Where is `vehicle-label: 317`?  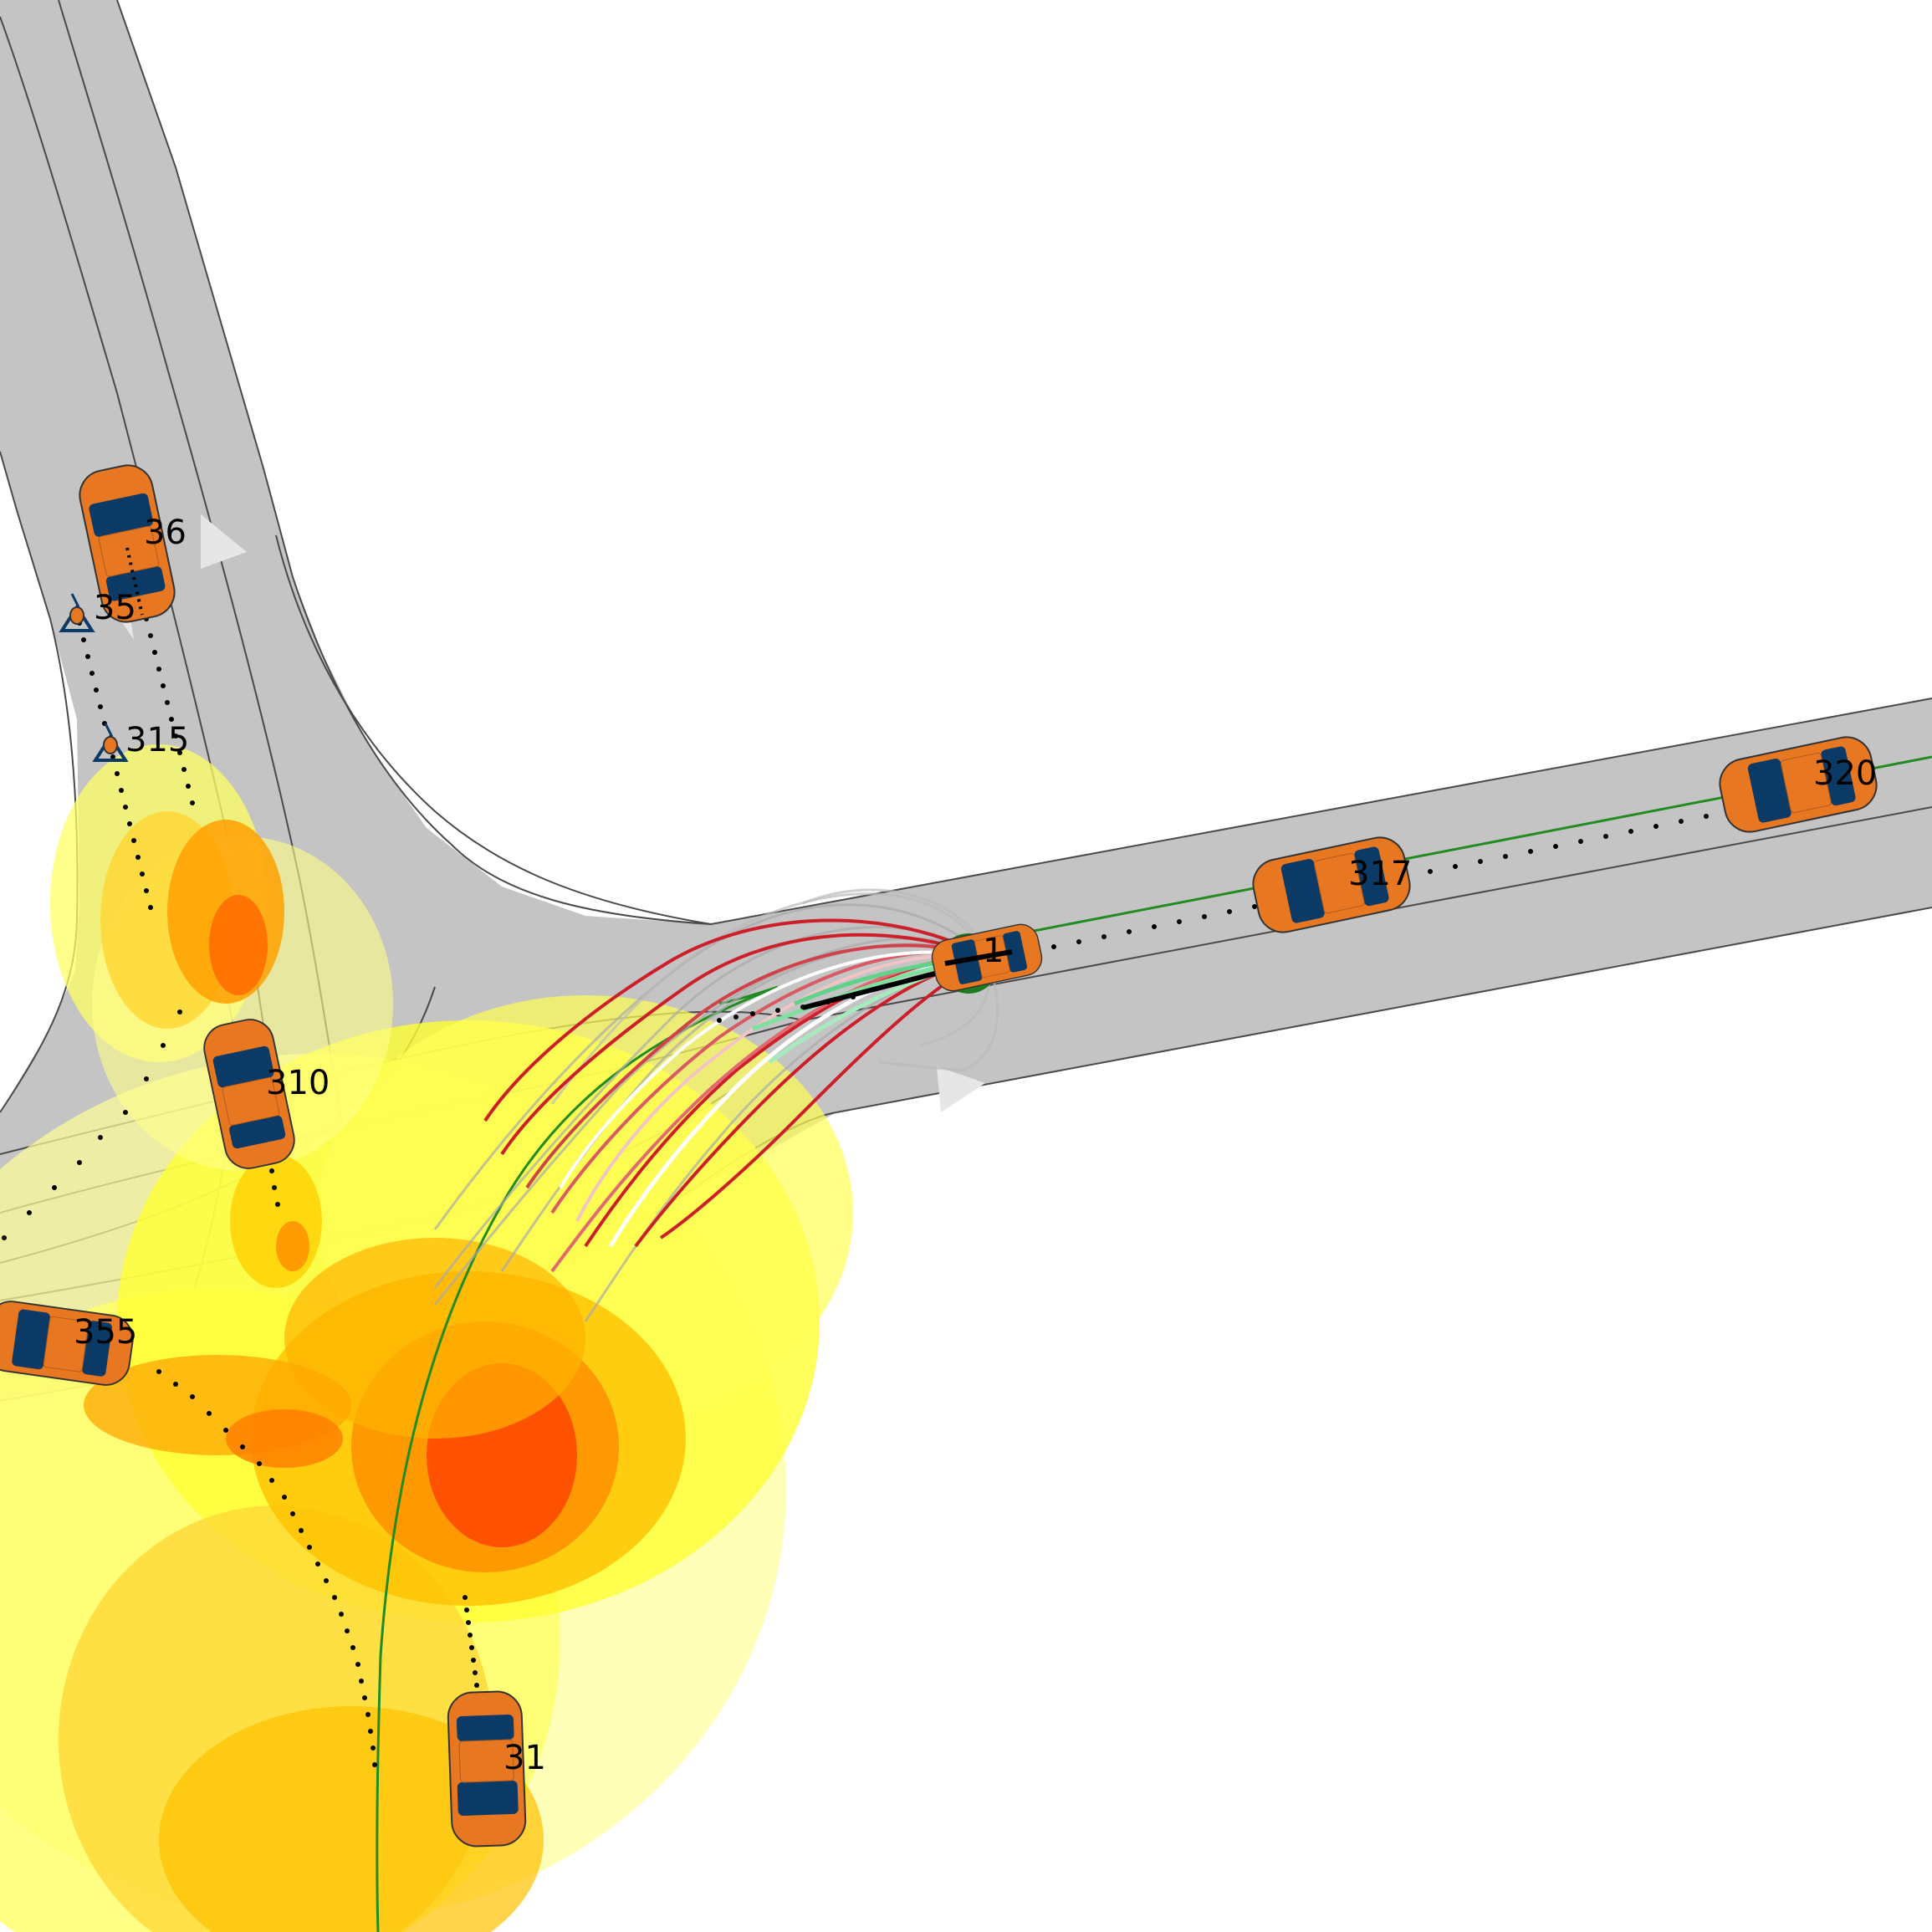
vehicle-label: 317 is located at coordinates (1380, 874).